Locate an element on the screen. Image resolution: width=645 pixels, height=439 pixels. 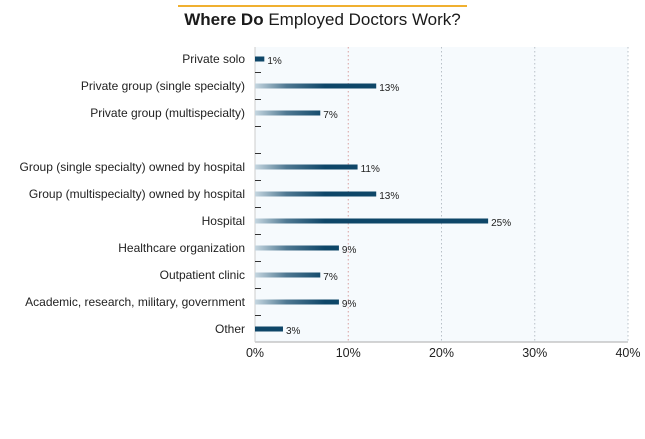
category-label: Other is located at coordinates (230, 329).